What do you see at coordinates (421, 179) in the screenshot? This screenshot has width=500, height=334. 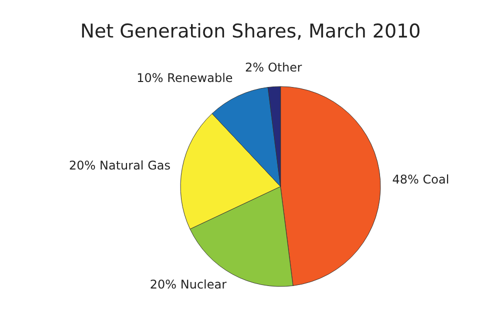 I see `slice-label: 48% Coal` at bounding box center [421, 179].